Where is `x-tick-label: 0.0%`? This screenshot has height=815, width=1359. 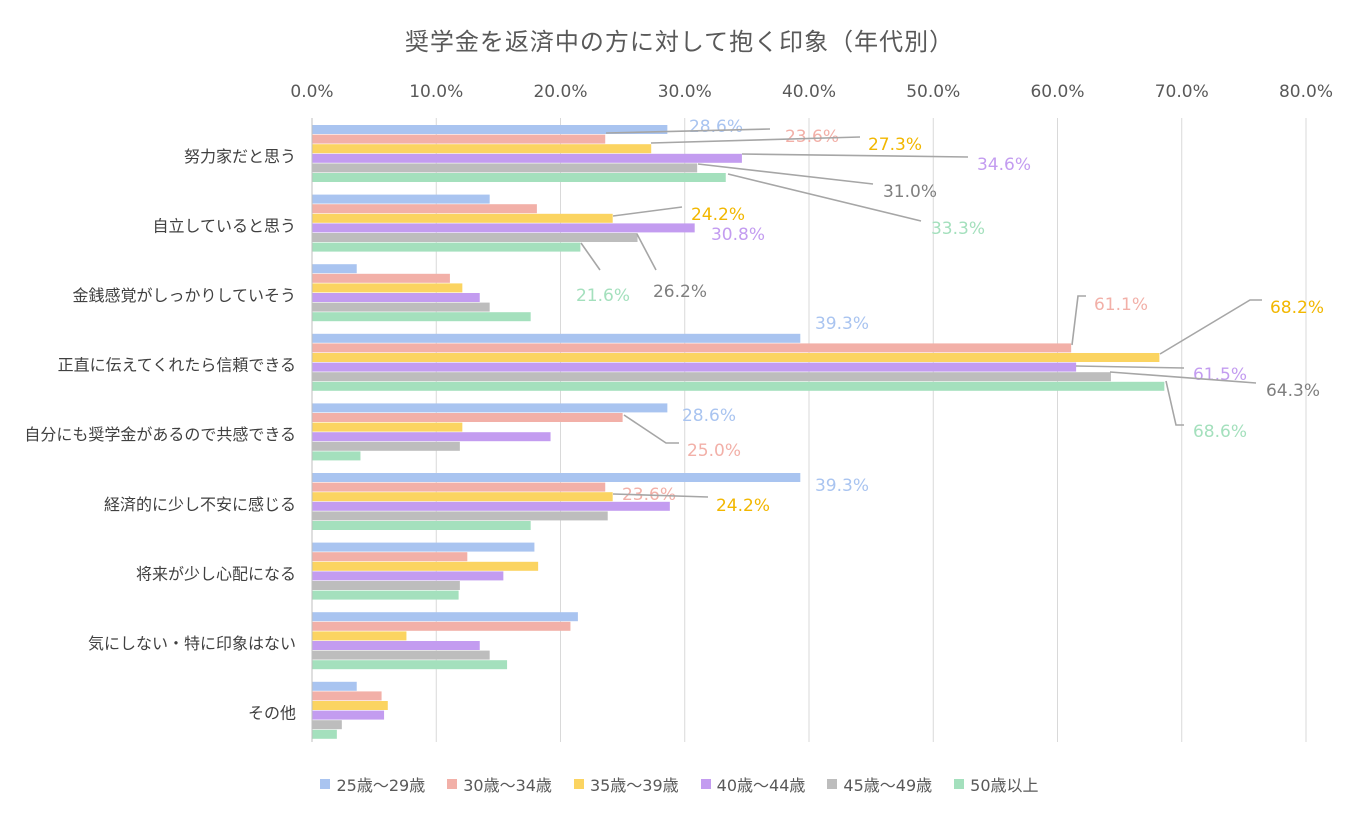
x-tick-label: 0.0% is located at coordinates (311, 92).